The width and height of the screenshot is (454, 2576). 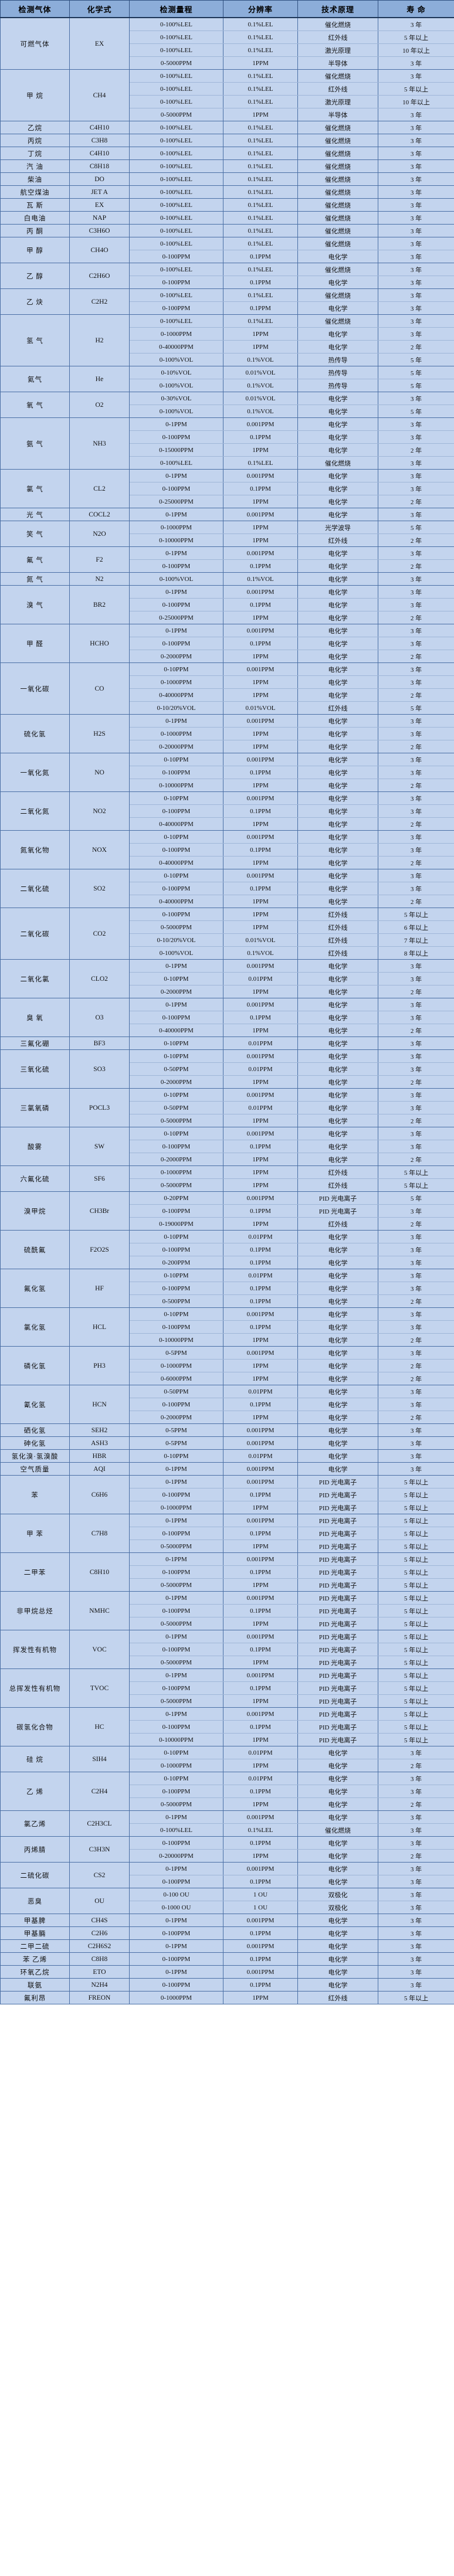 I want to click on table-row: 溴 气 BR2 0-1PPM 0.001PPM 电化学 3 年, so click(x=227, y=604).